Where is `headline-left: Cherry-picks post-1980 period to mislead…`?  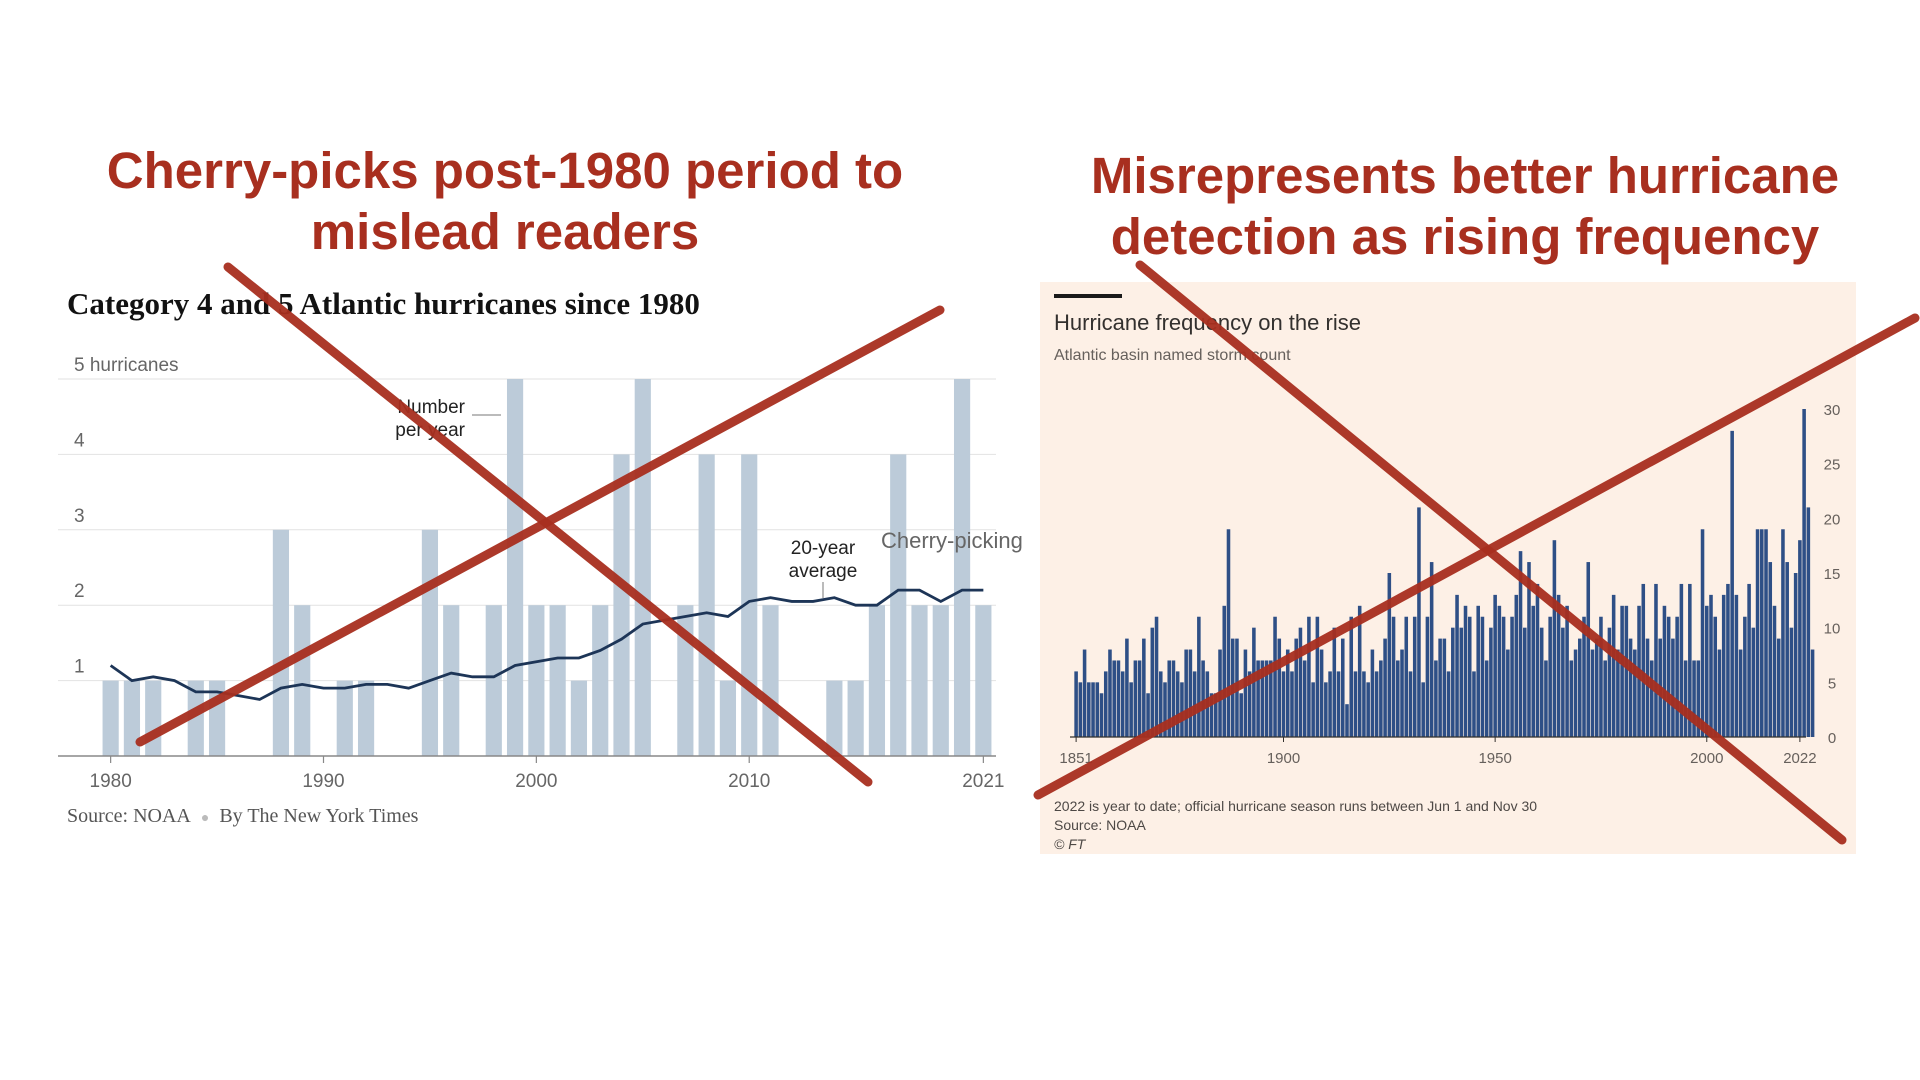
headline-left: Cherry-picks post-1980 period to mislead… is located at coordinates (505, 201).